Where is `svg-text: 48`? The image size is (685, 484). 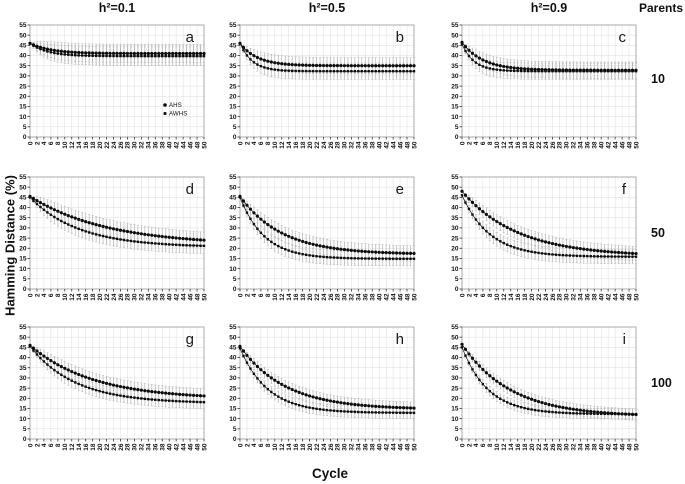
svg-text: 48 is located at coordinates (197, 447).